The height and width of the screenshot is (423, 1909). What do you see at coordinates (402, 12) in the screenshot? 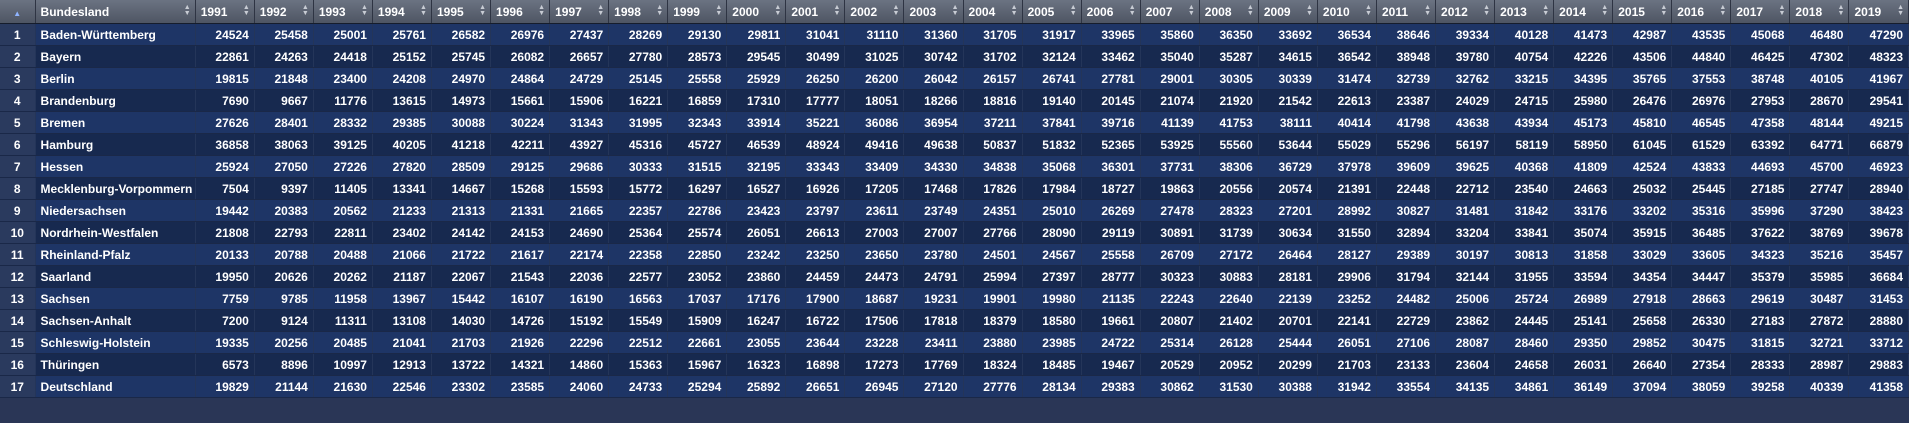
I see `column-header-1994: 1994 ▲ ▼` at bounding box center [402, 12].